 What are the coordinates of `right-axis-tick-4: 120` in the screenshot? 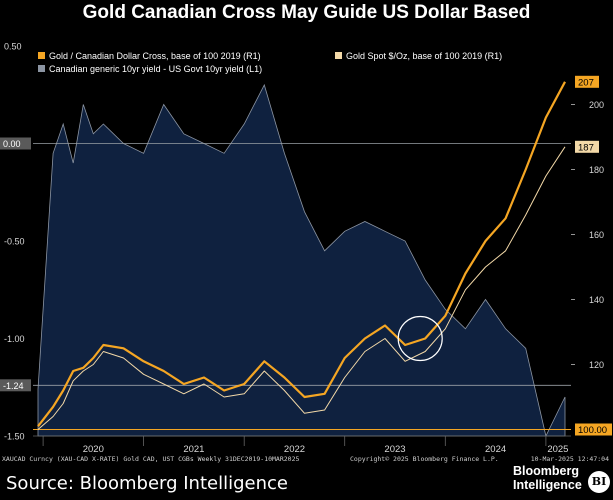 It's located at (596, 365).